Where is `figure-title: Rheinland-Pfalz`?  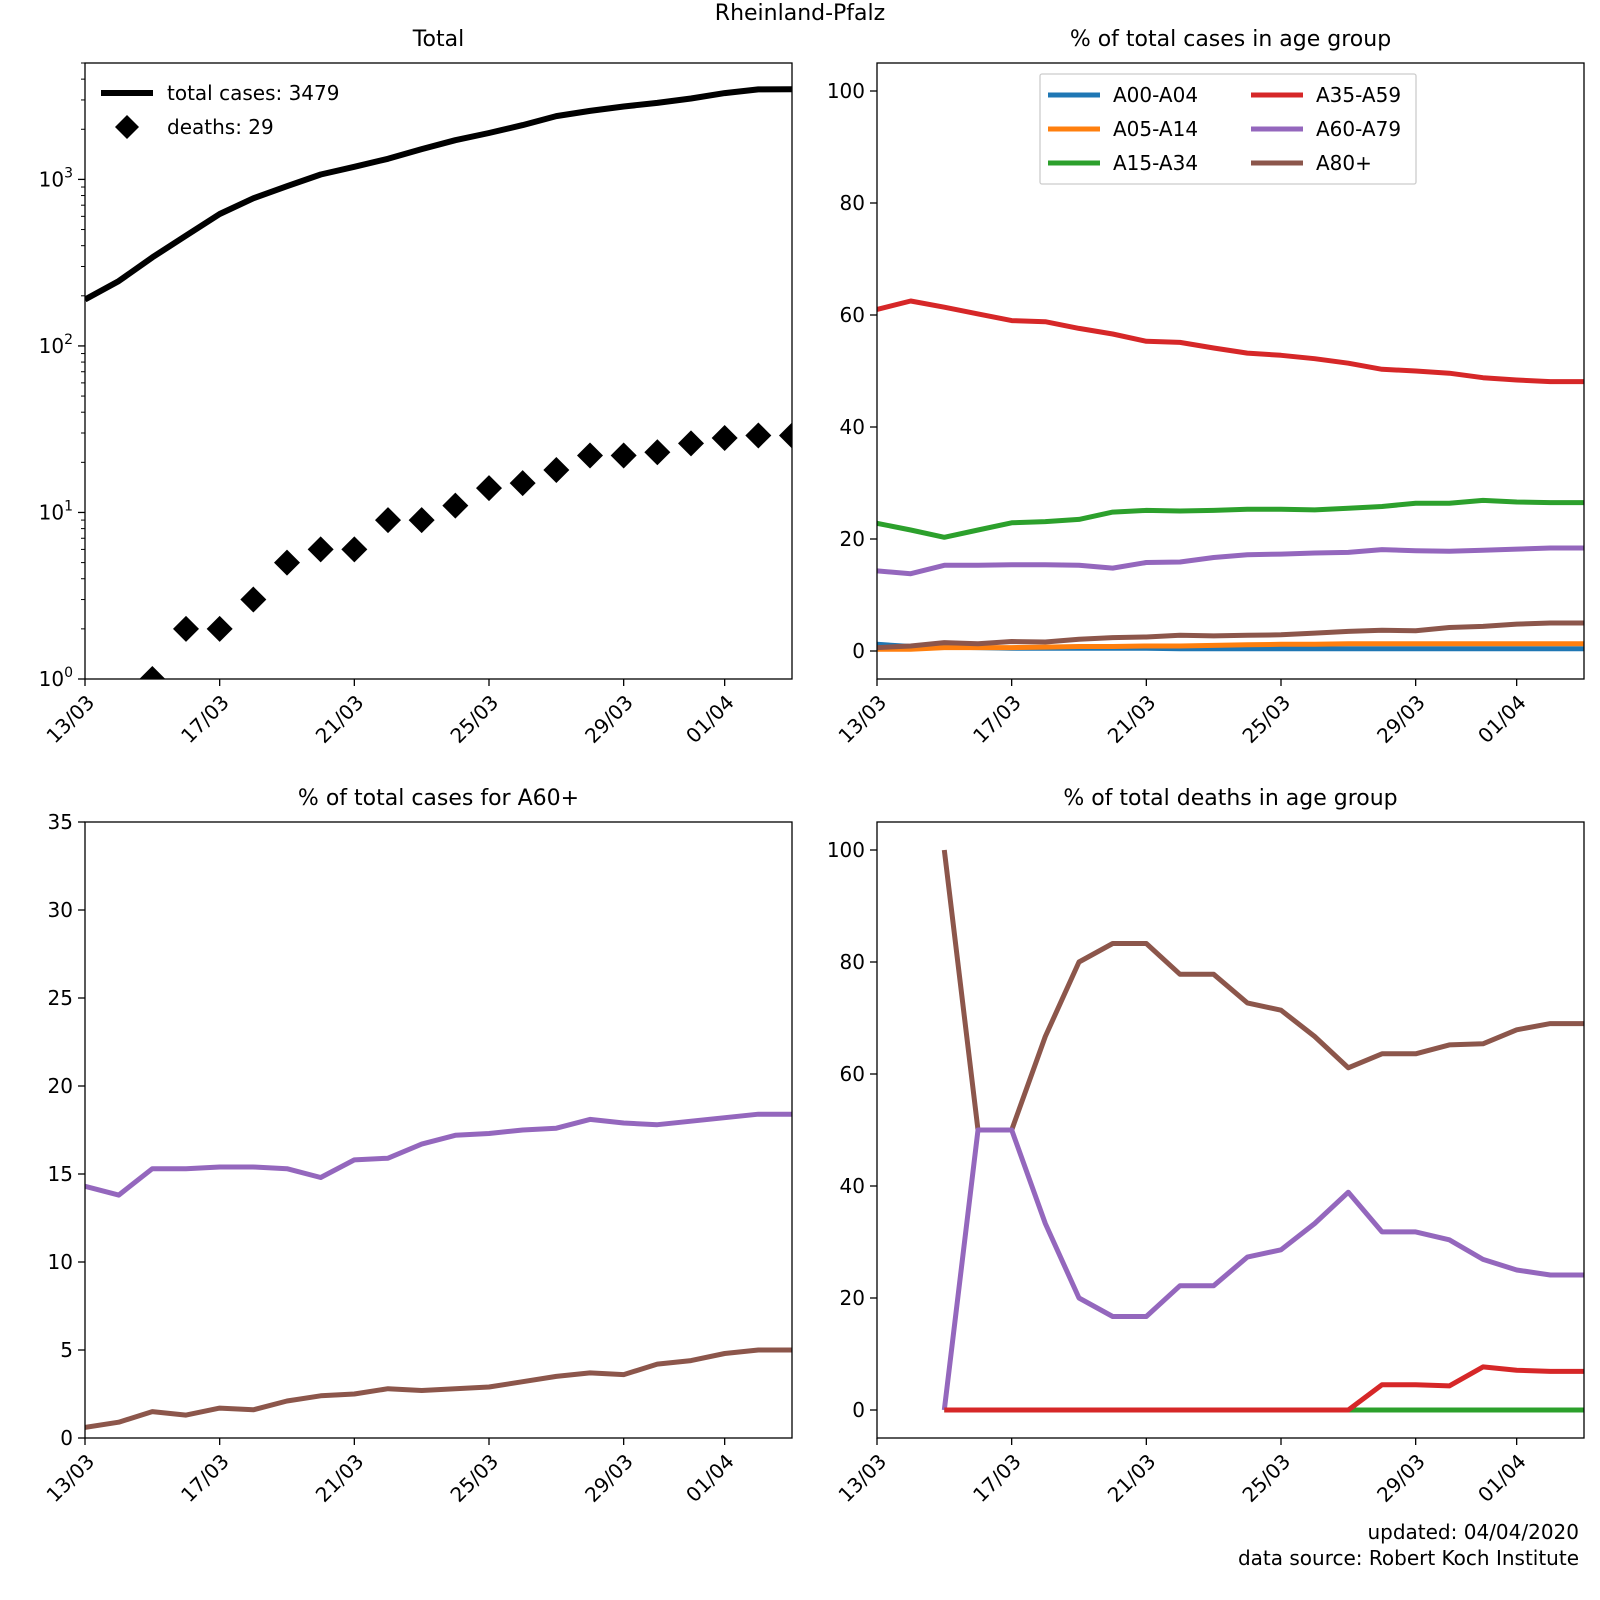 figure-title: Rheinland-Pfalz is located at coordinates (800, 13).